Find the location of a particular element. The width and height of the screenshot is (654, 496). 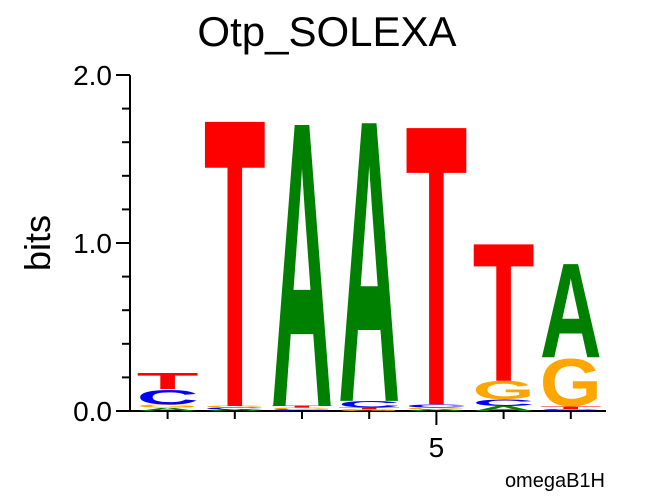

y-tick-label: 2.0 is located at coordinates (92, 75).